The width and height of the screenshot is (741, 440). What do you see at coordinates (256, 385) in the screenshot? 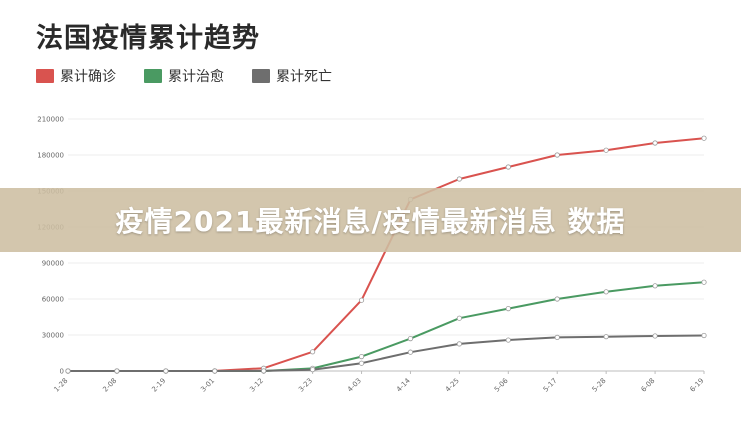
I see `x-tick-label: 3-12` at bounding box center [256, 385].